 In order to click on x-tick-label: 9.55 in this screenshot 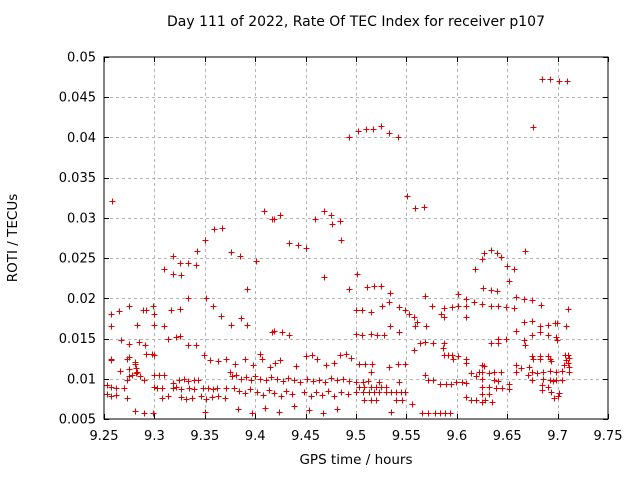, I will do `click(406, 436)`.